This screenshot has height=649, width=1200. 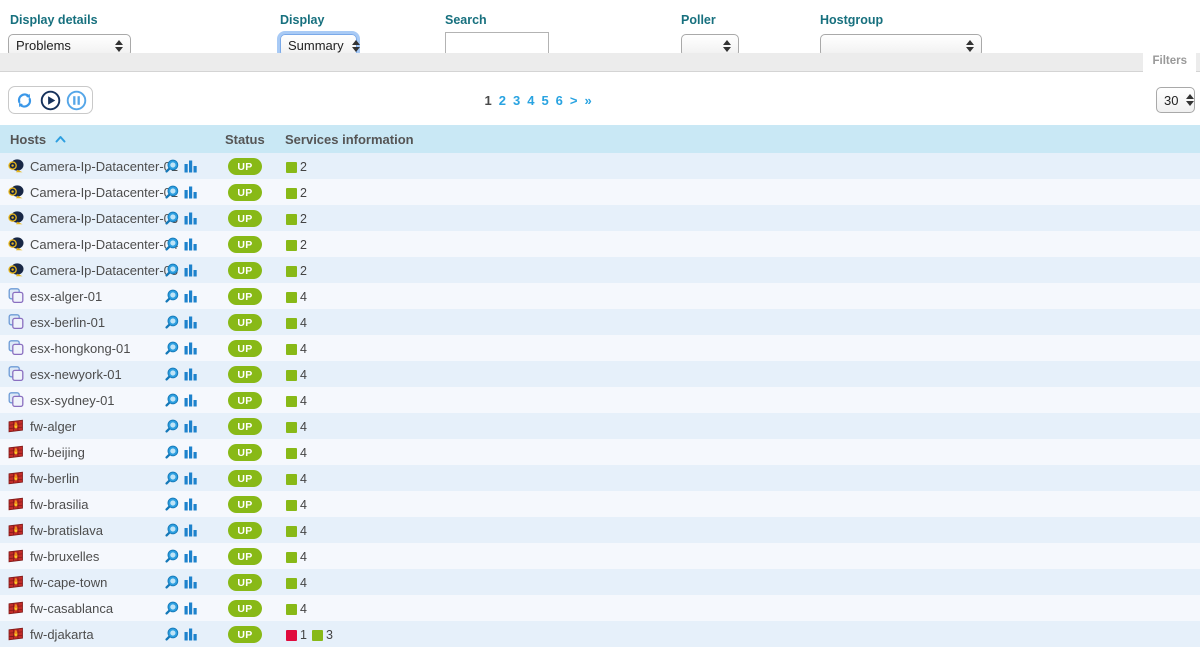 I want to click on page-link: 2, so click(x=502, y=100).